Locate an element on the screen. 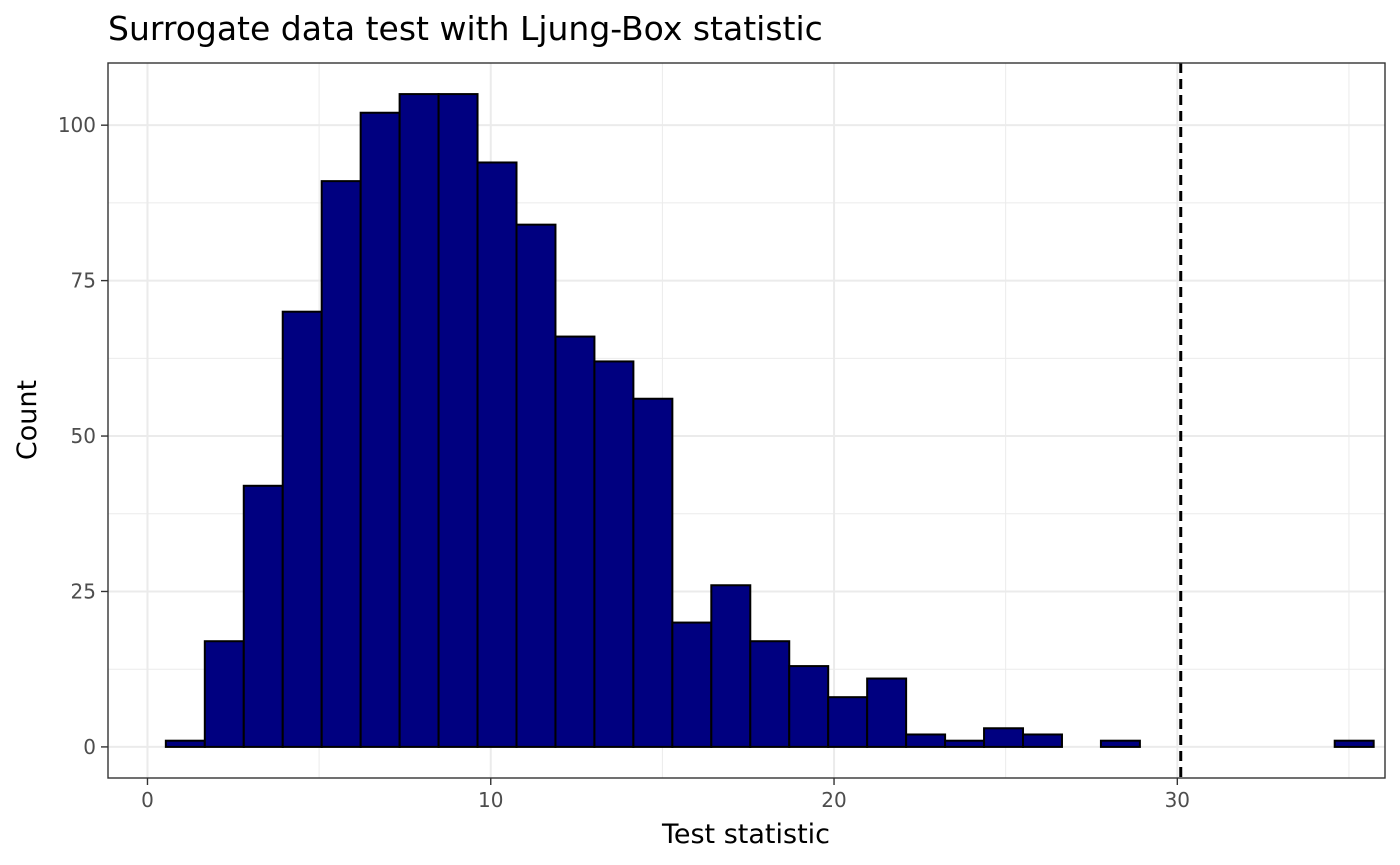 This screenshot has height=865, width=1400. x-tick-label: 0 is located at coordinates (147, 800).